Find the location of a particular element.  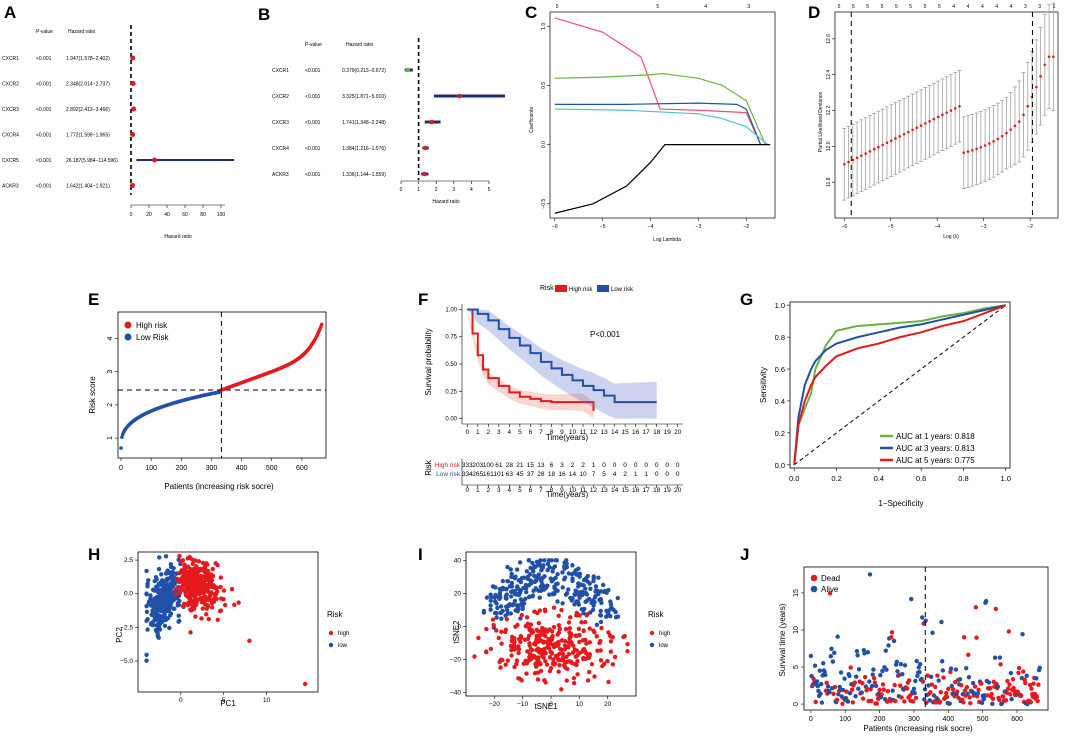

f-table-x-tick-label: 11 is located at coordinates (583, 490).